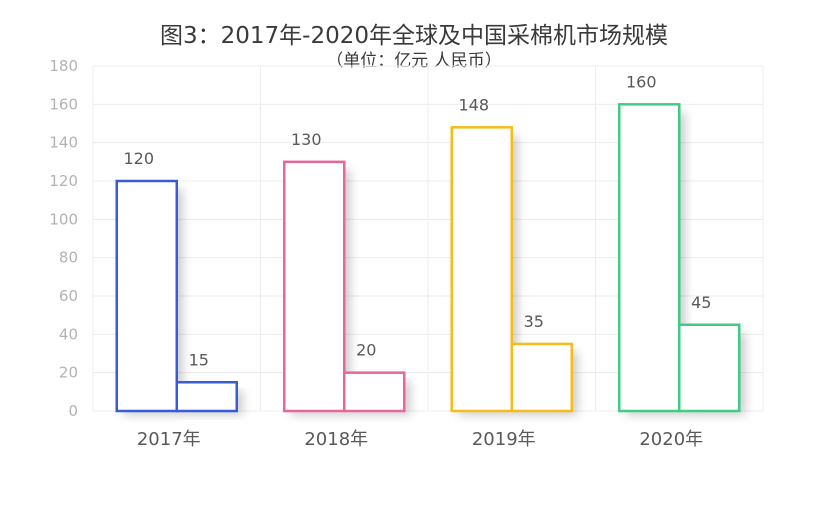 The width and height of the screenshot is (828, 505). I want to click on bar-2018年-series2, so click(374, 392).